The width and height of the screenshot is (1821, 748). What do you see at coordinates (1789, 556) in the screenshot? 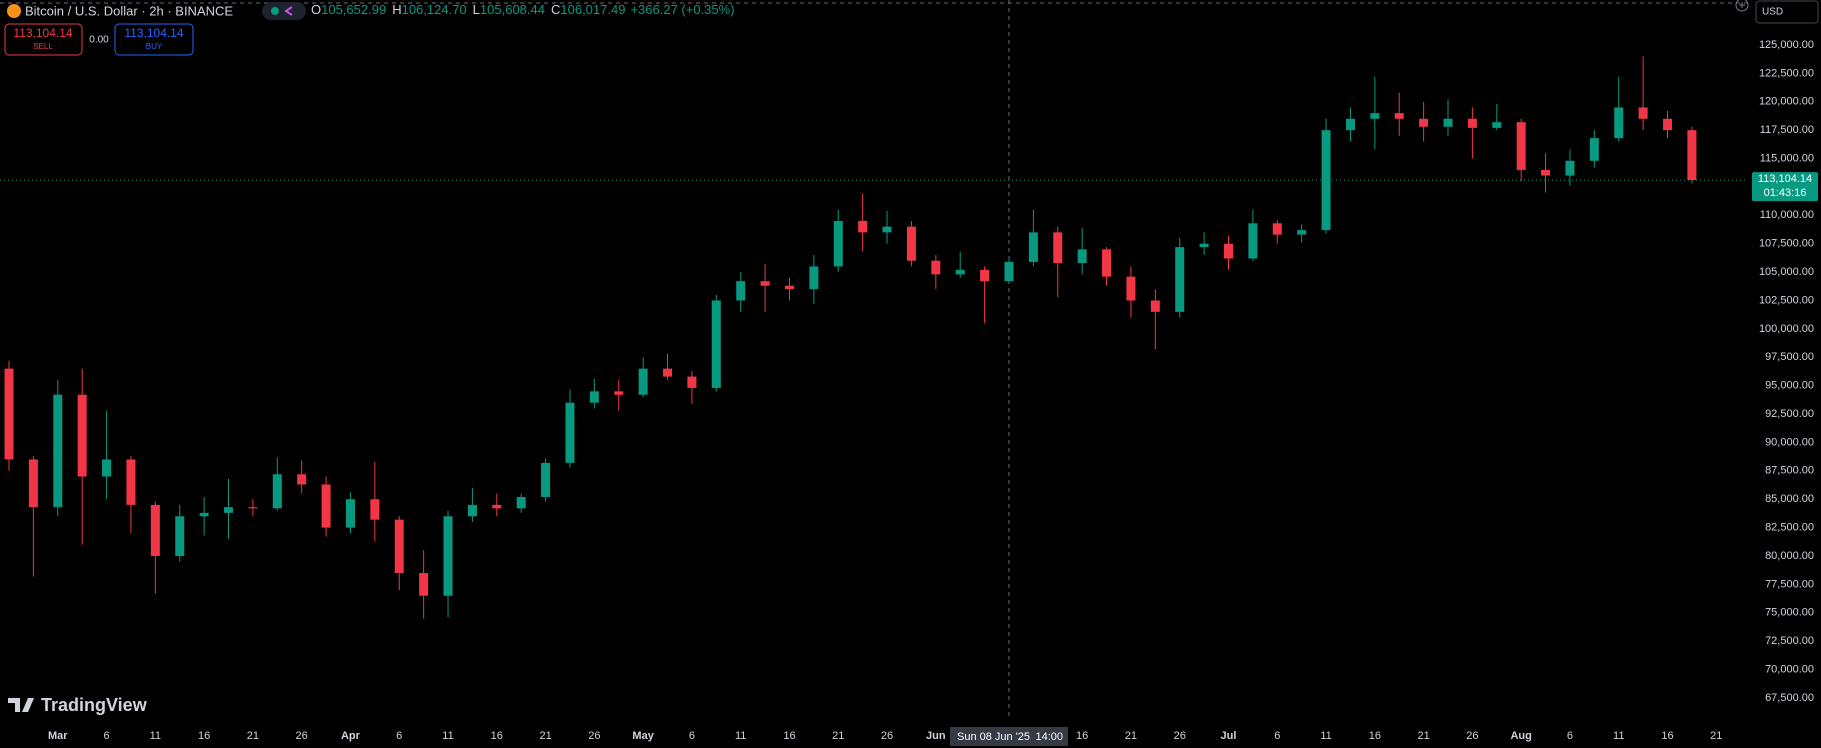
I see `y-tick-label: 80,000.00` at bounding box center [1789, 556].